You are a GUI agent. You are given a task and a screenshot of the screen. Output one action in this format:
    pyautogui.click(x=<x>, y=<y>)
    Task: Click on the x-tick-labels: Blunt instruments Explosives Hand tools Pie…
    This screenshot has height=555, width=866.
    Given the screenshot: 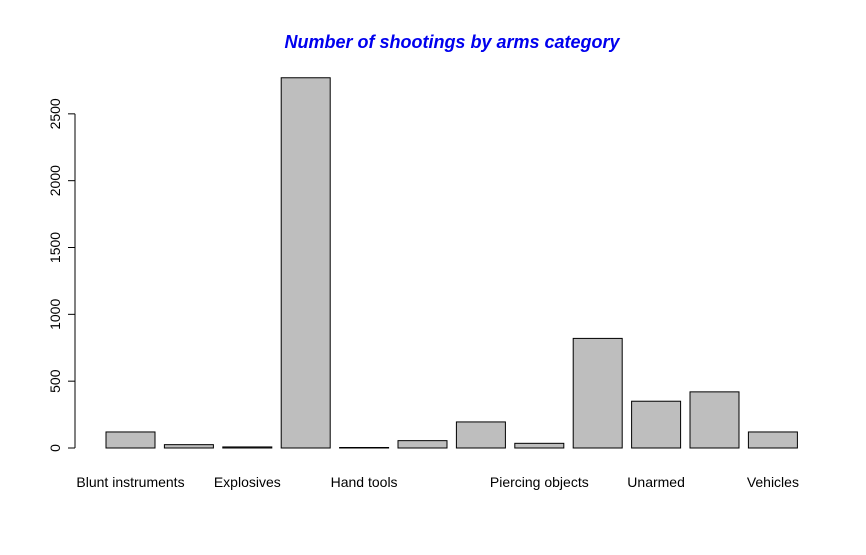 What is the action you would take?
    pyautogui.click(x=437, y=482)
    